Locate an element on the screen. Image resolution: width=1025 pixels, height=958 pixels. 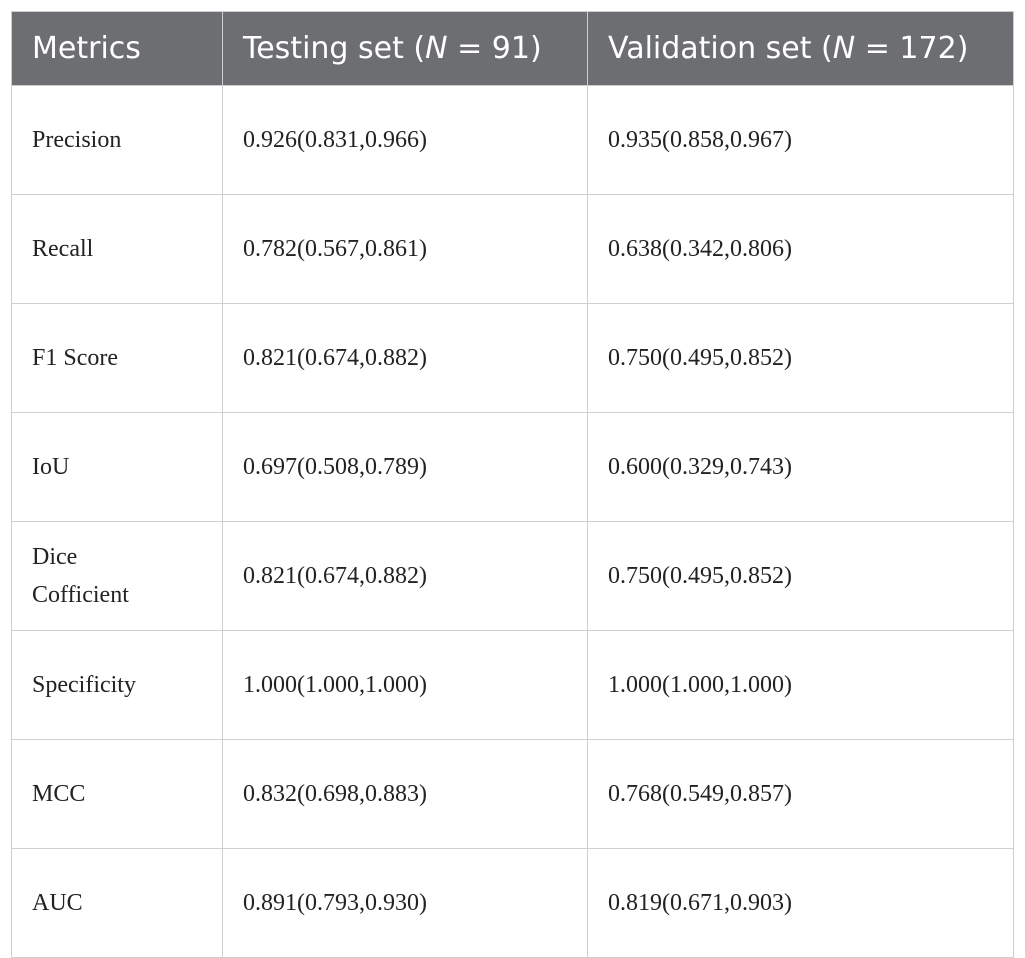
metric-value: 0.768(0.549,0.857) is located at coordinates (800, 794).